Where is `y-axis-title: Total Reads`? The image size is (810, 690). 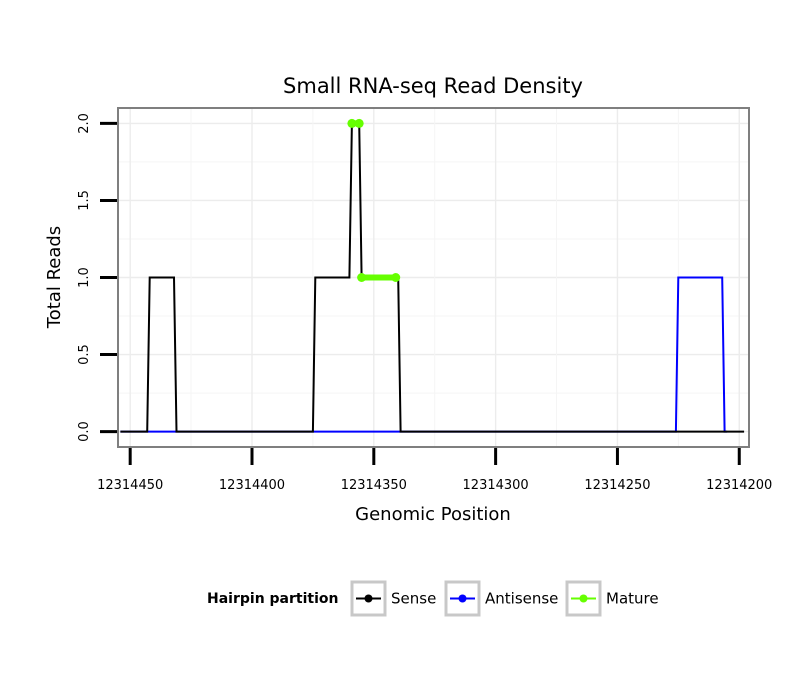 y-axis-title: Total Reads is located at coordinates (54, 277).